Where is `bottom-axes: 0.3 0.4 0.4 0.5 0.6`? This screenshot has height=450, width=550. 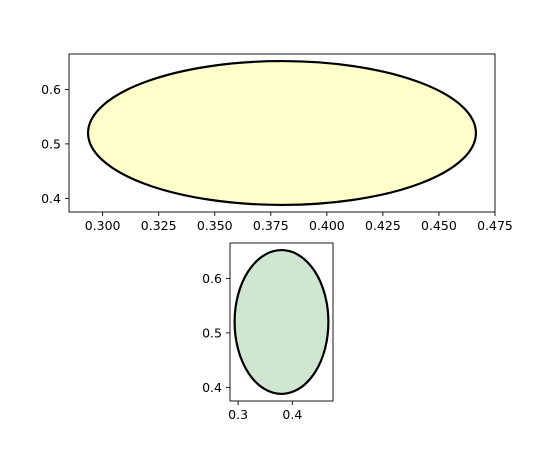 bottom-axes: 0.3 0.4 0.4 0.5 0.6 is located at coordinates (268, 332).